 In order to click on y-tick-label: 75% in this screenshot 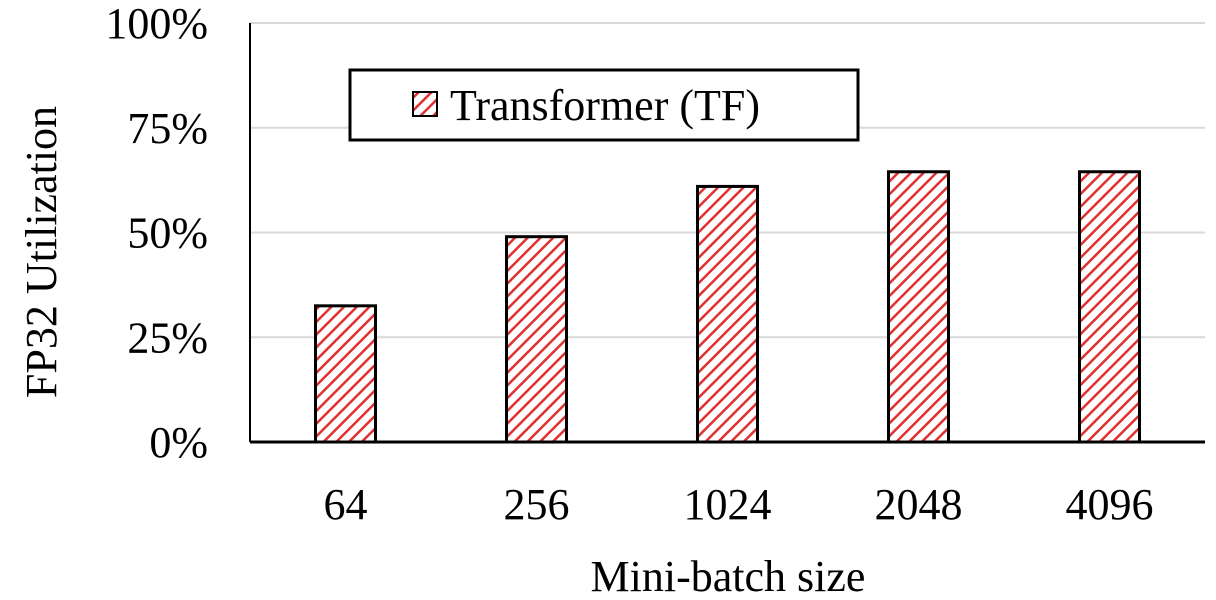, I will do `click(167, 128)`.